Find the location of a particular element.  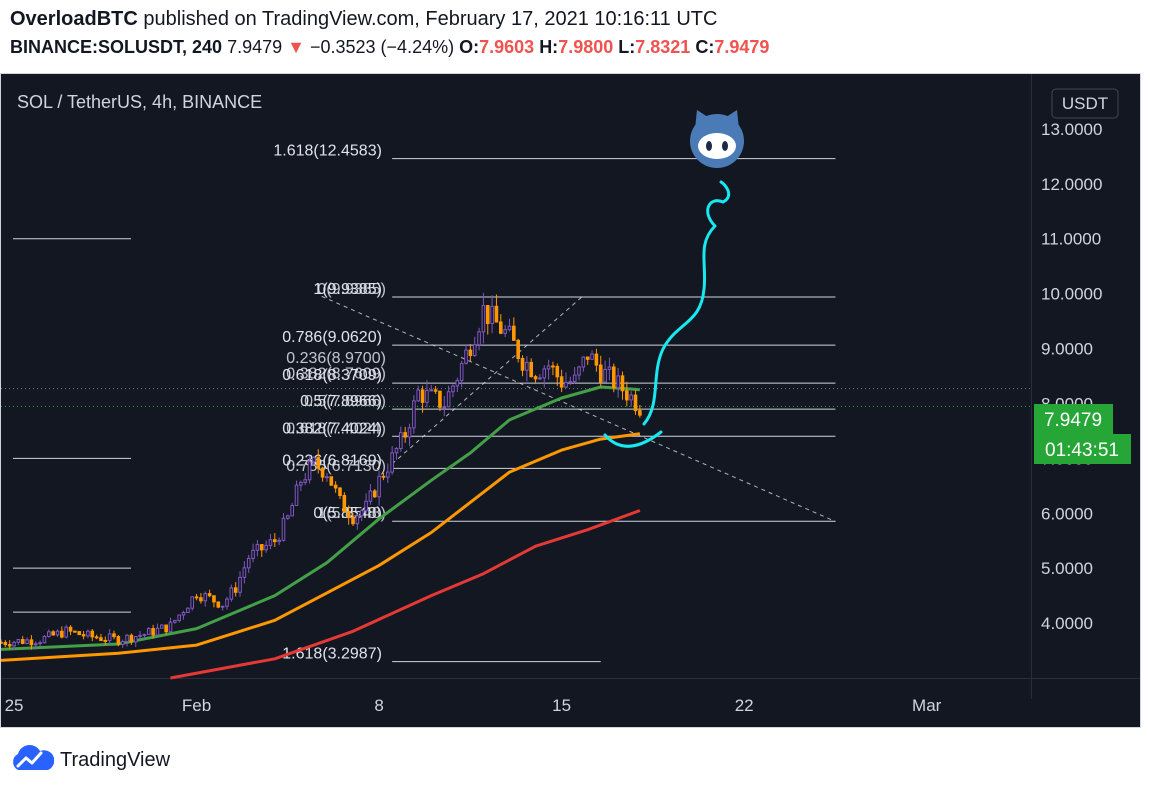

x-tick-label: 25 is located at coordinates (14, 705).